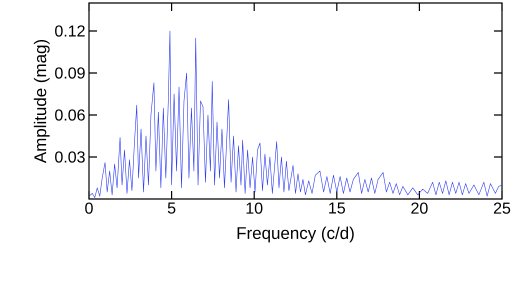 The height and width of the screenshot is (283, 520). Describe the element at coordinates (419, 208) in the screenshot. I see `x-tick-label: 20` at that location.